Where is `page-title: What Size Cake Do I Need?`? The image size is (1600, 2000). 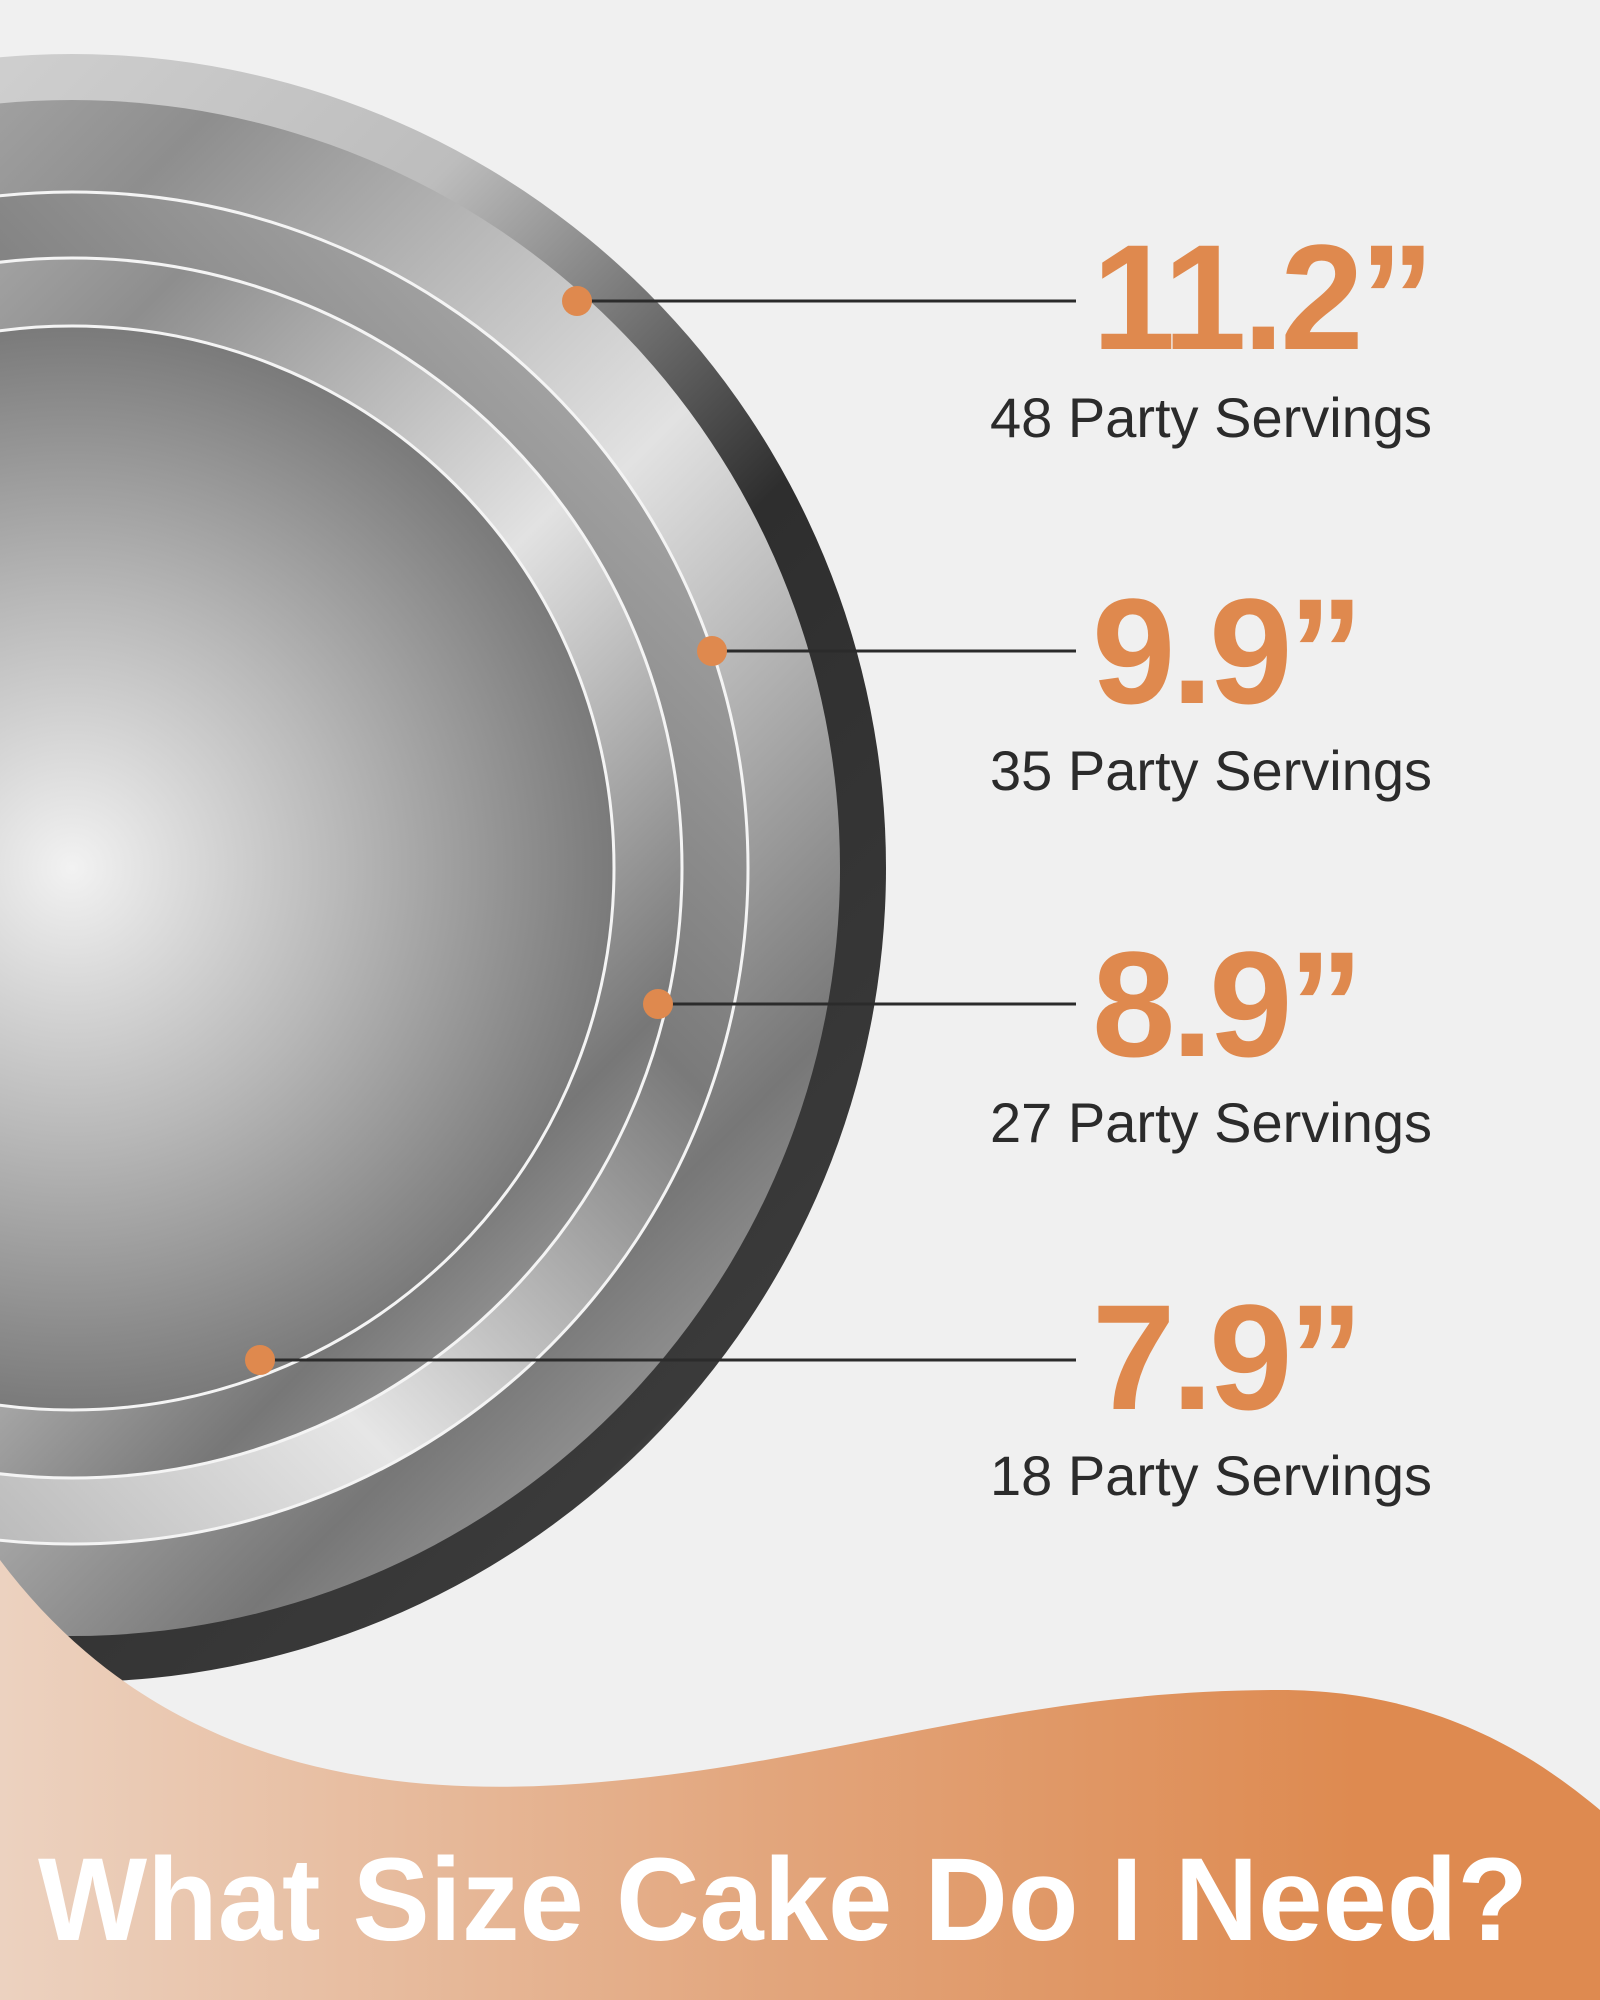 page-title: What Size Cake Do I Need? is located at coordinates (783, 1900).